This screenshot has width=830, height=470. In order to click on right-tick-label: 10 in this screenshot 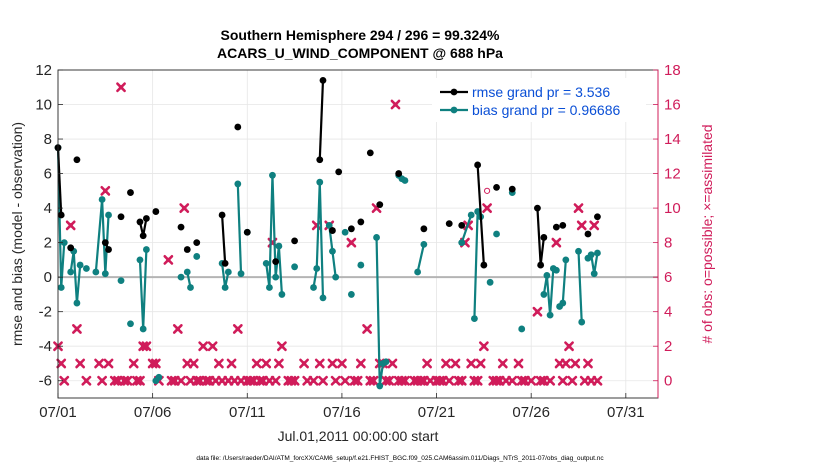, I will do `click(672, 208)`.